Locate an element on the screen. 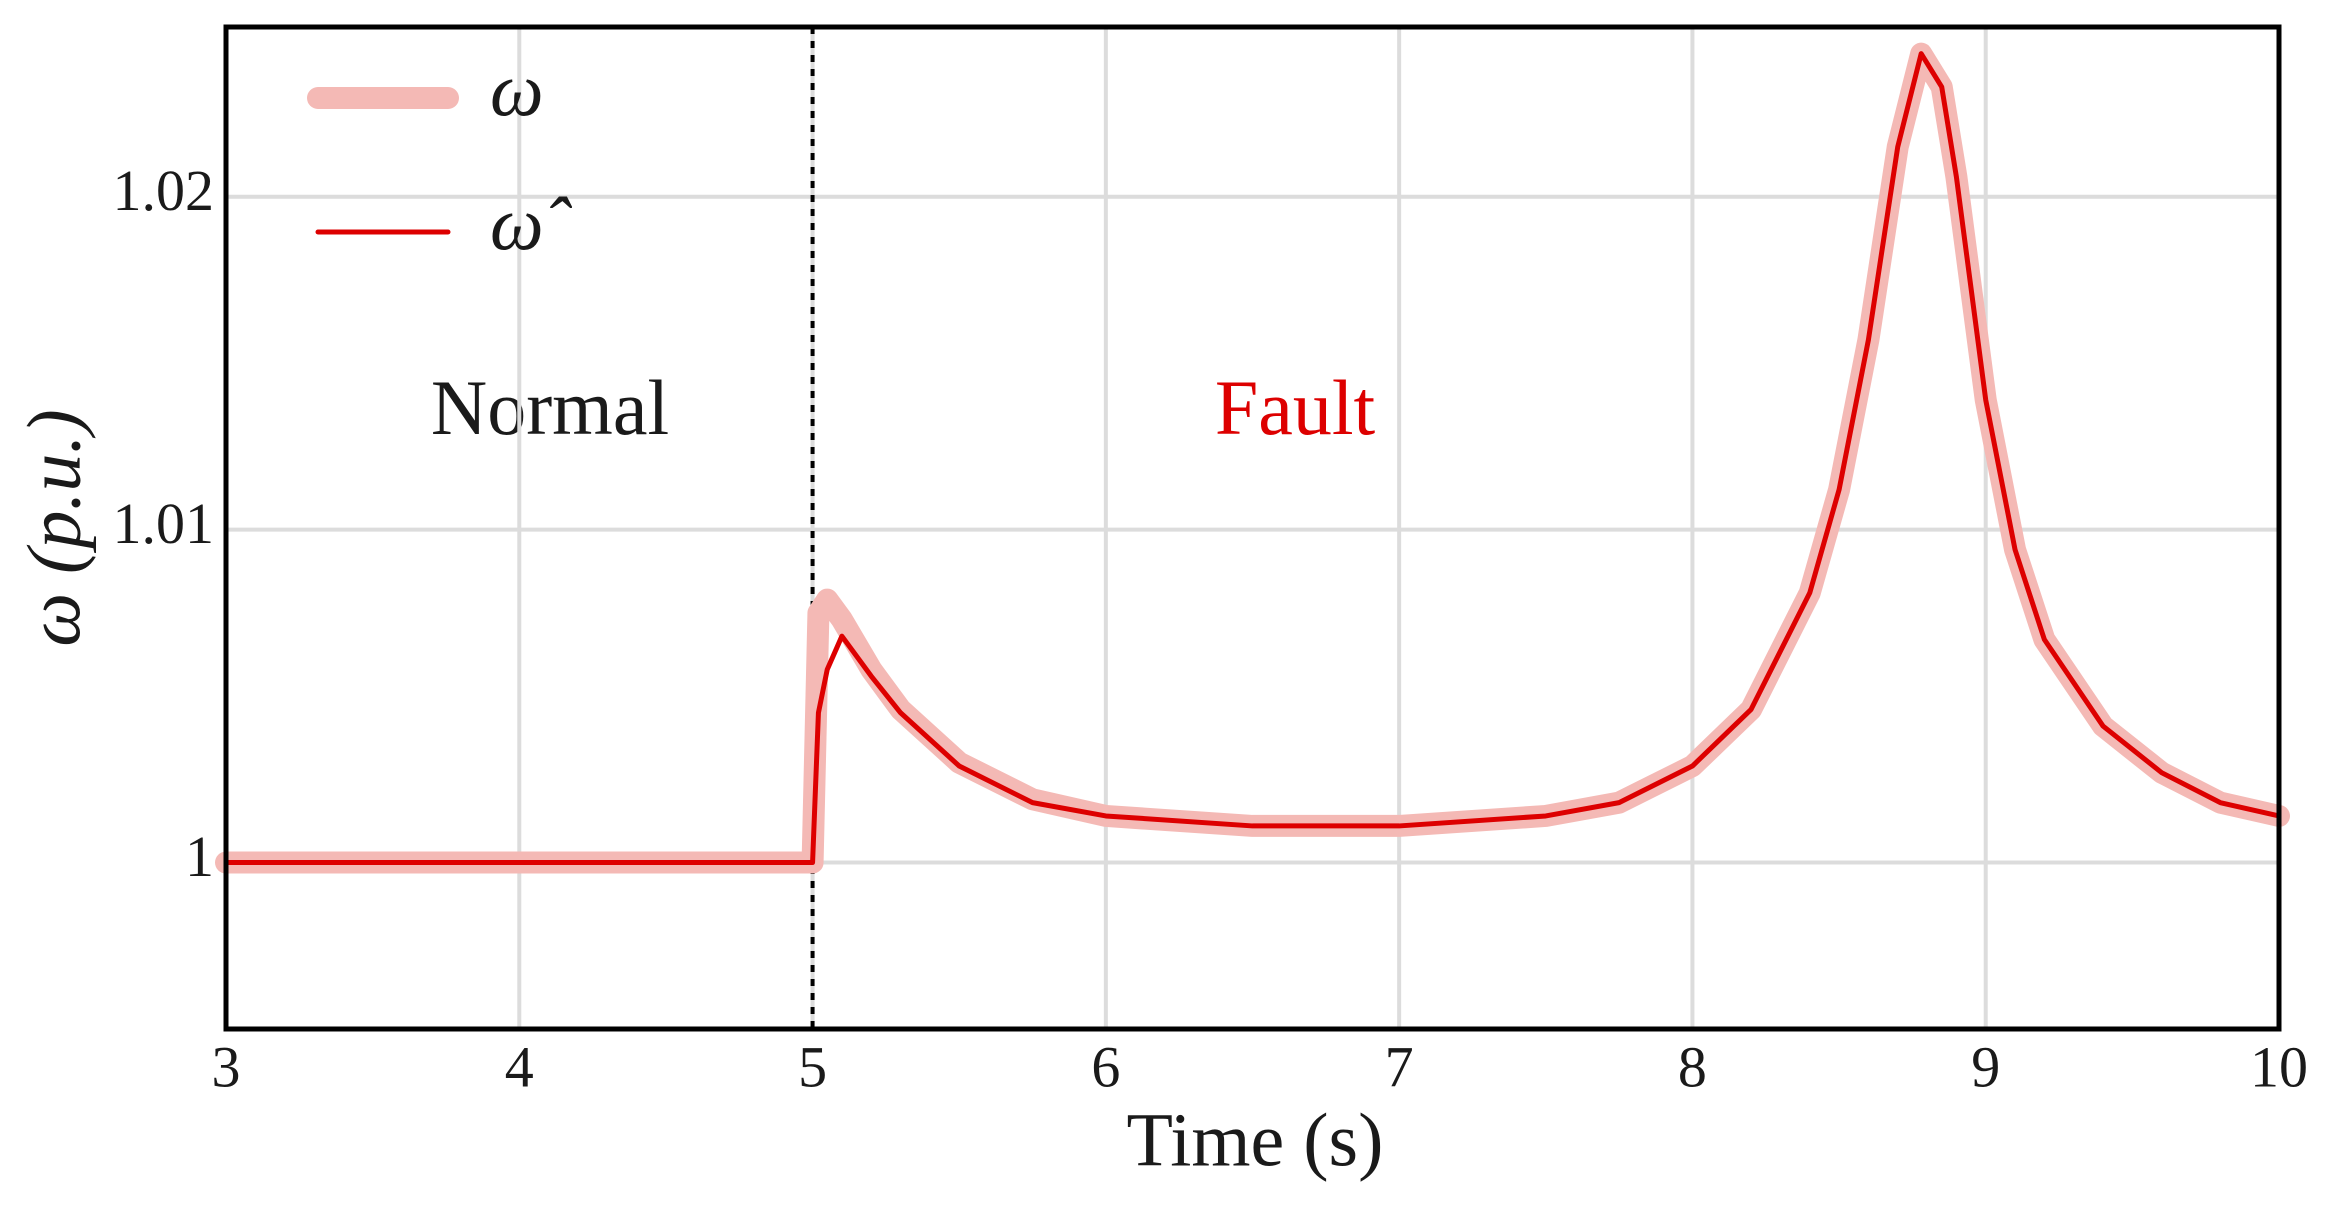 The height and width of the screenshot is (1210, 2328). x-axis-label: Time (s) is located at coordinates (1255, 1140).